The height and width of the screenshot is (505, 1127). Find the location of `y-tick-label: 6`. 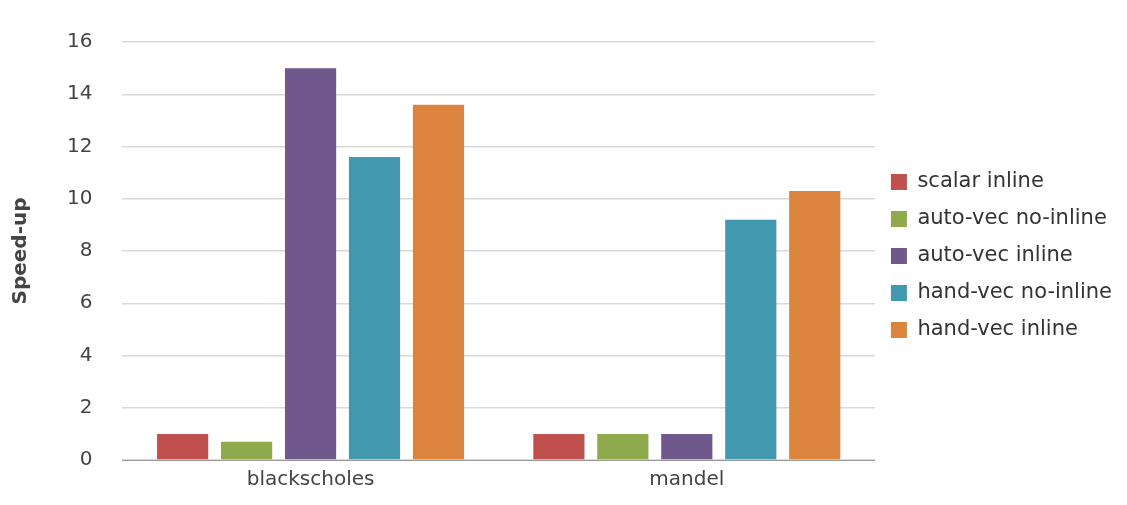

y-tick-label: 6 is located at coordinates (86, 301).